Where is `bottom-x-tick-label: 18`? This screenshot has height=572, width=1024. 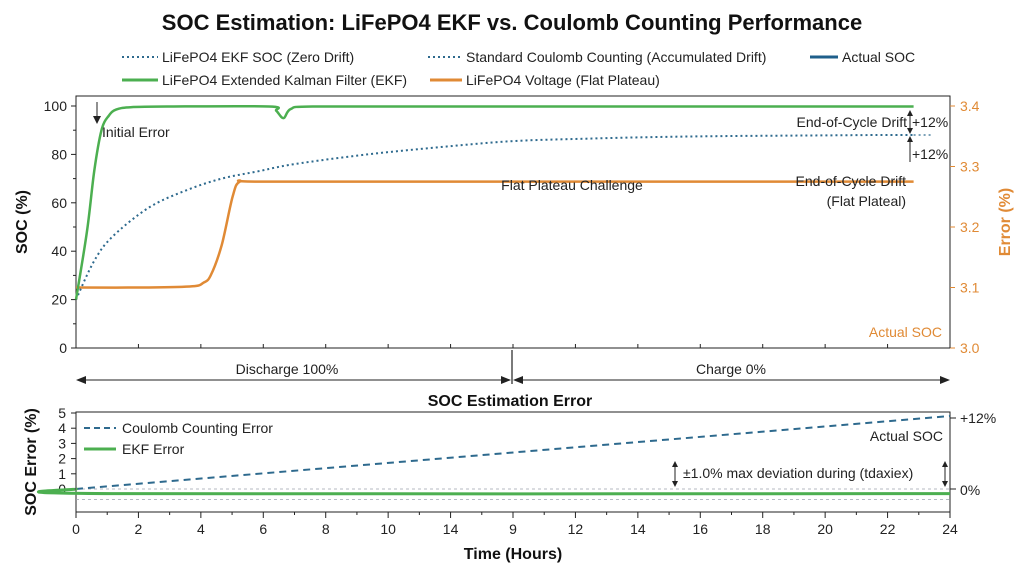 bottom-x-tick-label: 18 is located at coordinates (763, 529).